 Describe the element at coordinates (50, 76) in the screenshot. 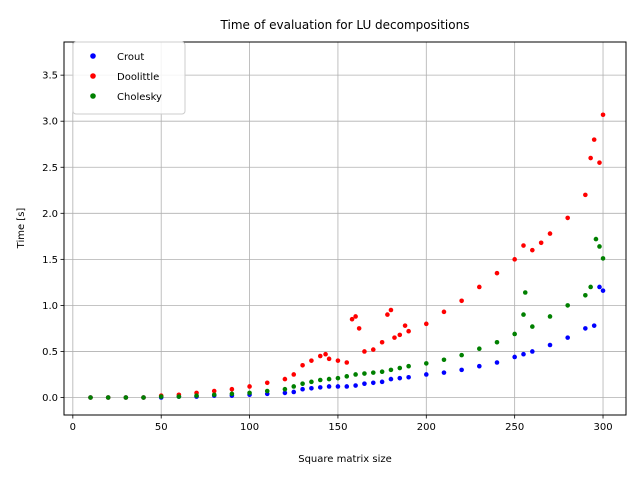

I see `y-tick-label: 3.5` at that location.